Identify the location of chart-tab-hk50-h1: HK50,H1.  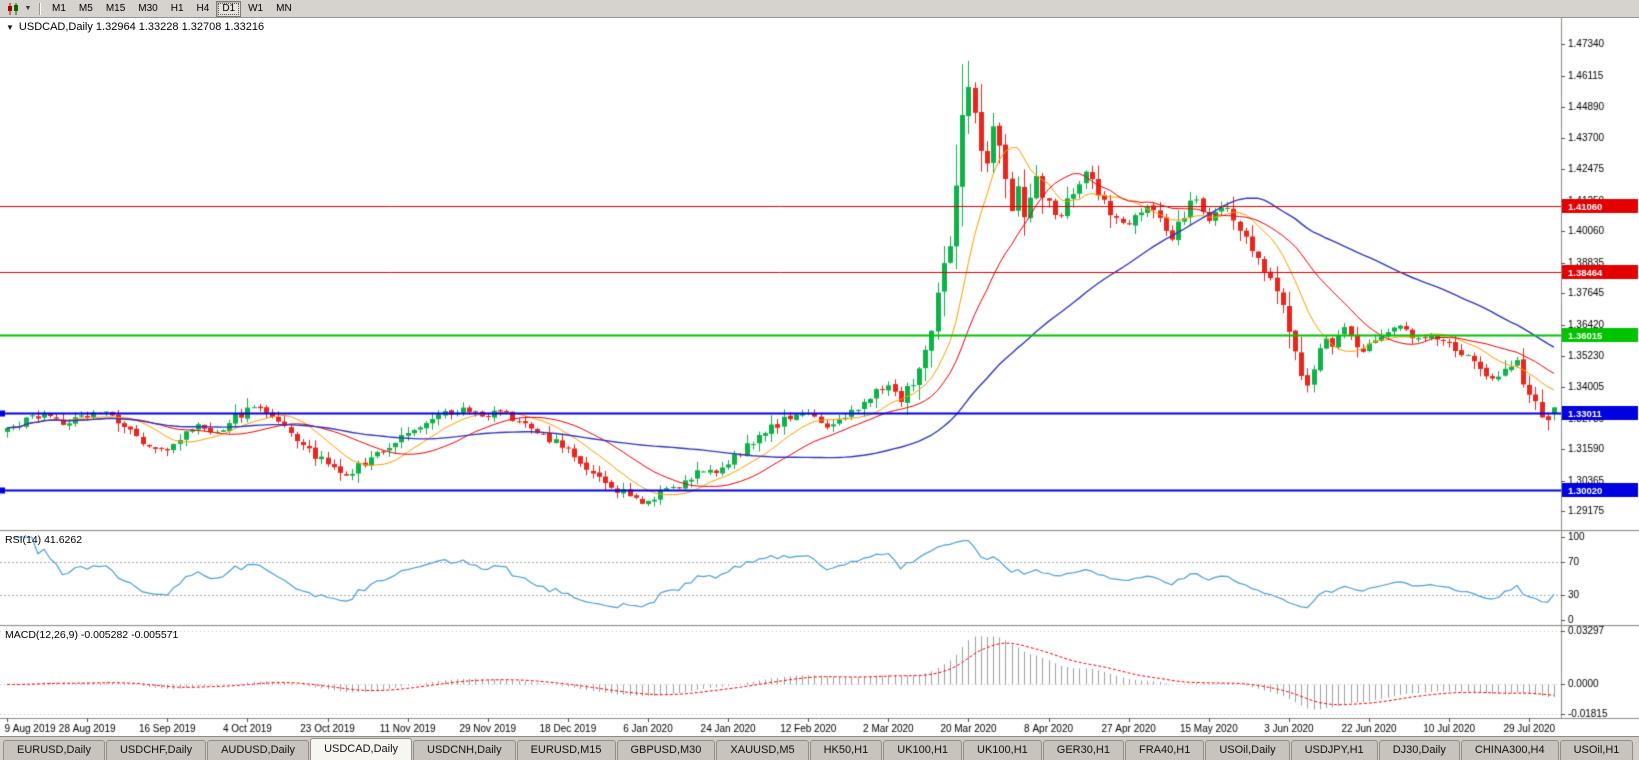
(846, 750).